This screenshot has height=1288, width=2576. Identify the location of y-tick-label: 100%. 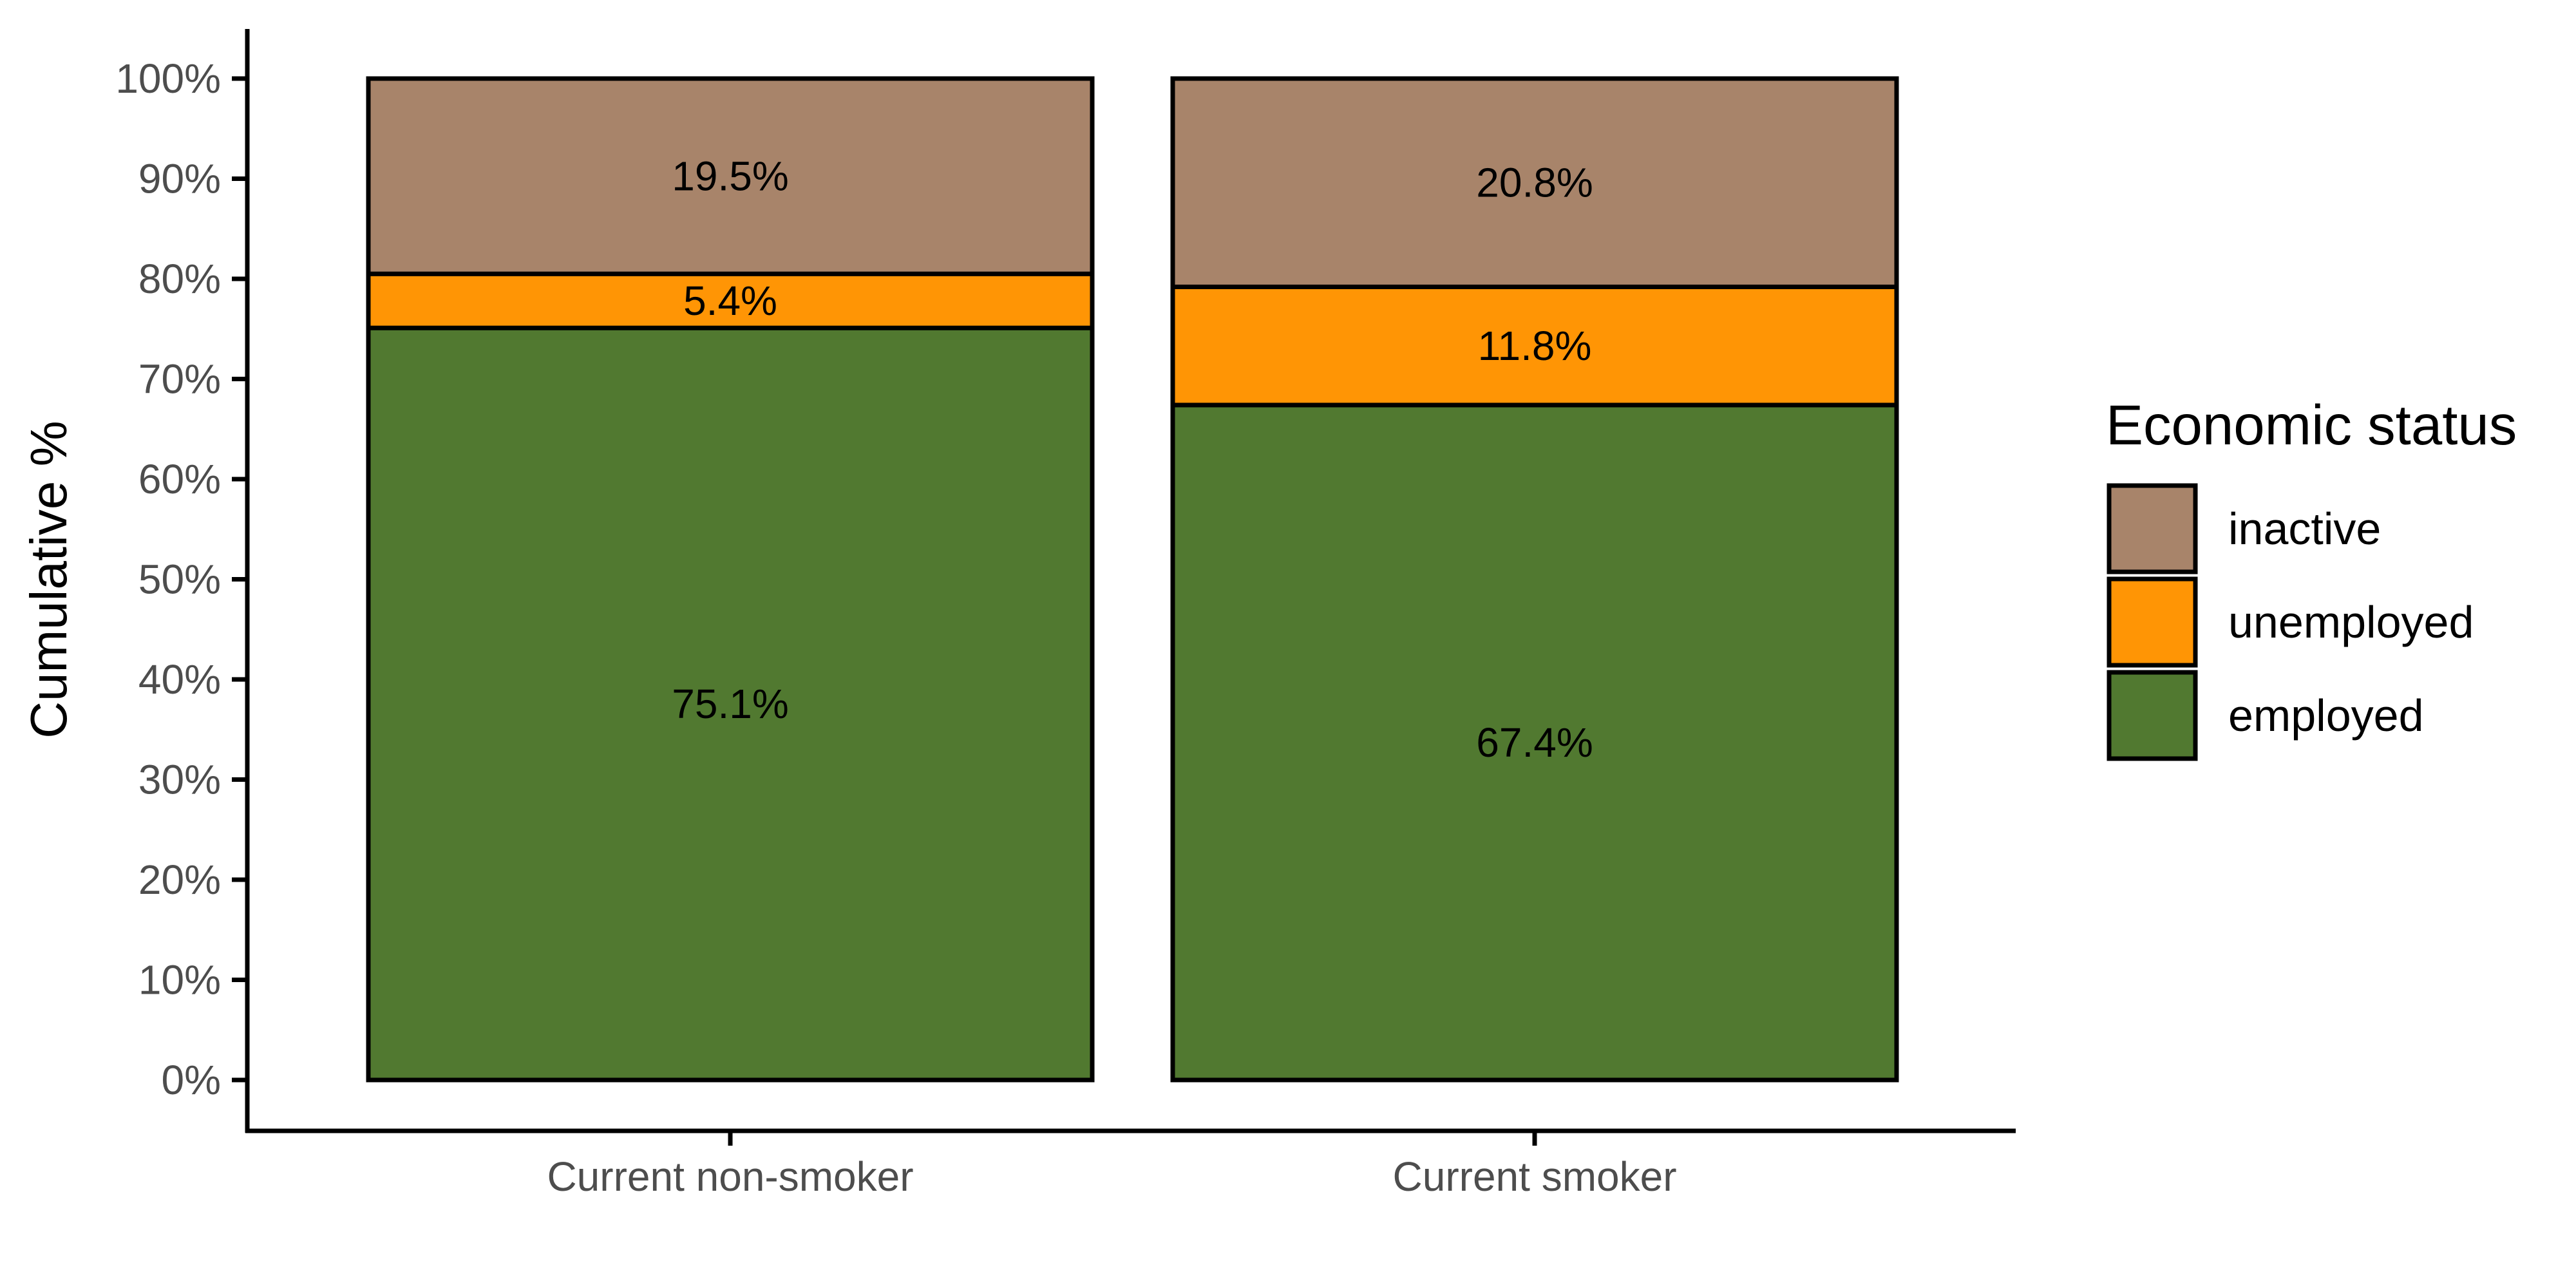
(168, 78).